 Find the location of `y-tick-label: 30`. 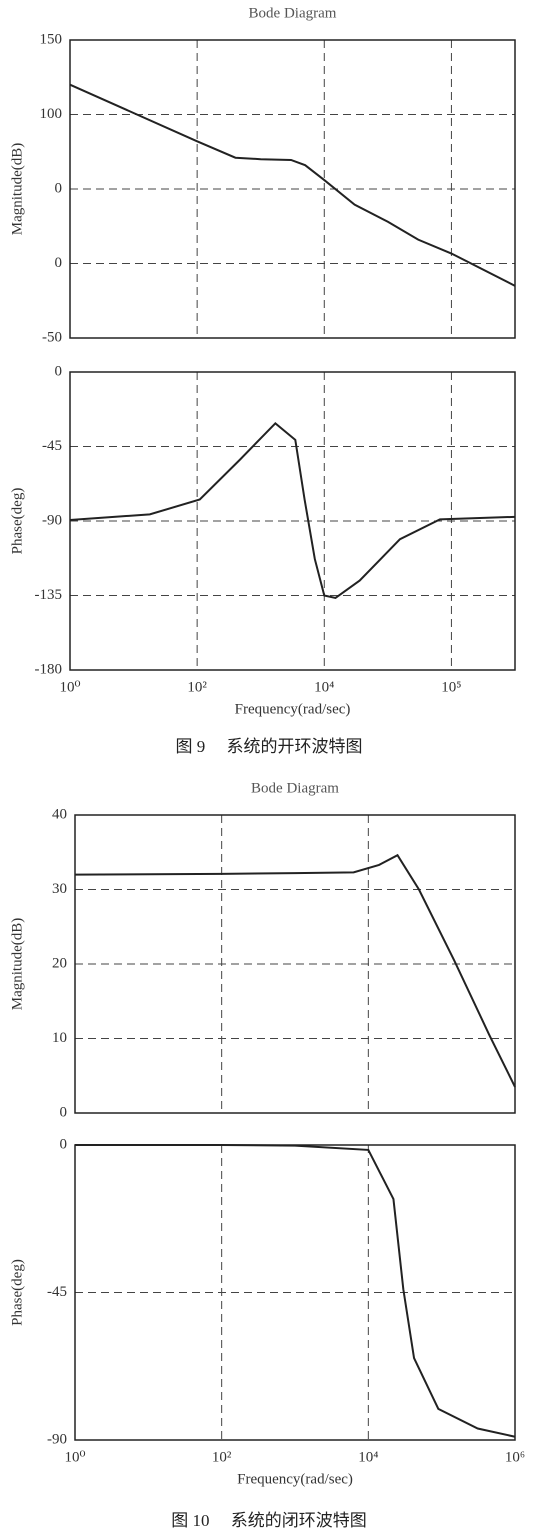

y-tick-label: 30 is located at coordinates (59, 889).